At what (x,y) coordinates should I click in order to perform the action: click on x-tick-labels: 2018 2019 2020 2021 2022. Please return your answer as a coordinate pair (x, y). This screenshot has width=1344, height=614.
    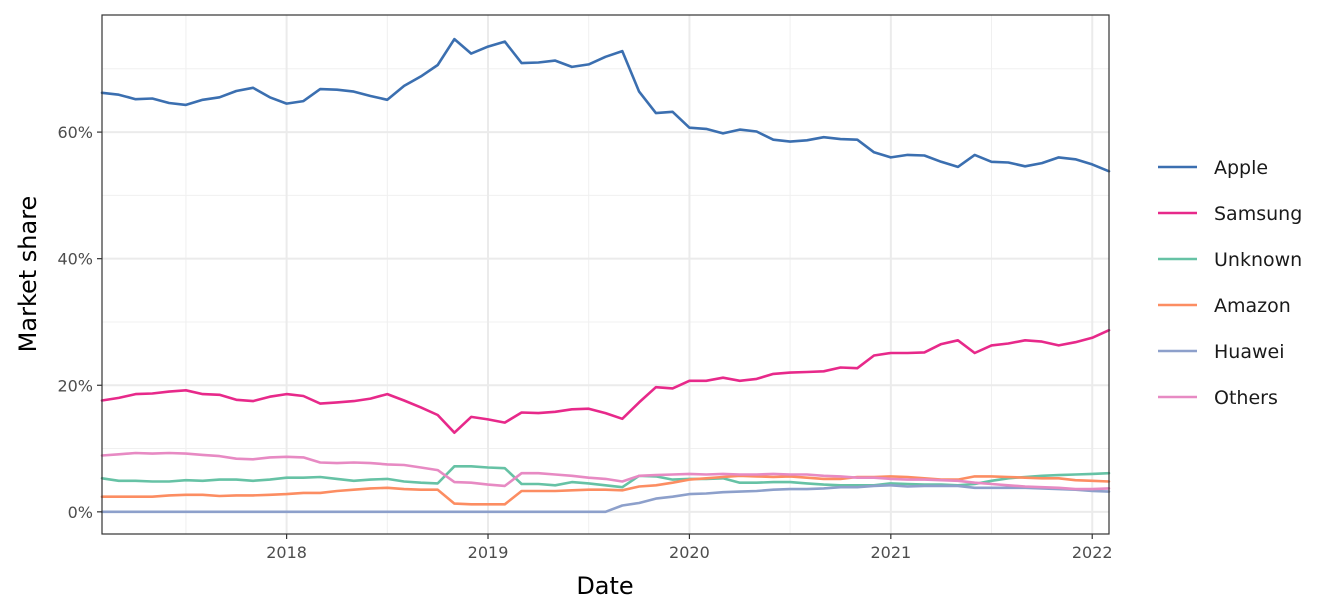
    Looking at the image, I should click on (689, 552).